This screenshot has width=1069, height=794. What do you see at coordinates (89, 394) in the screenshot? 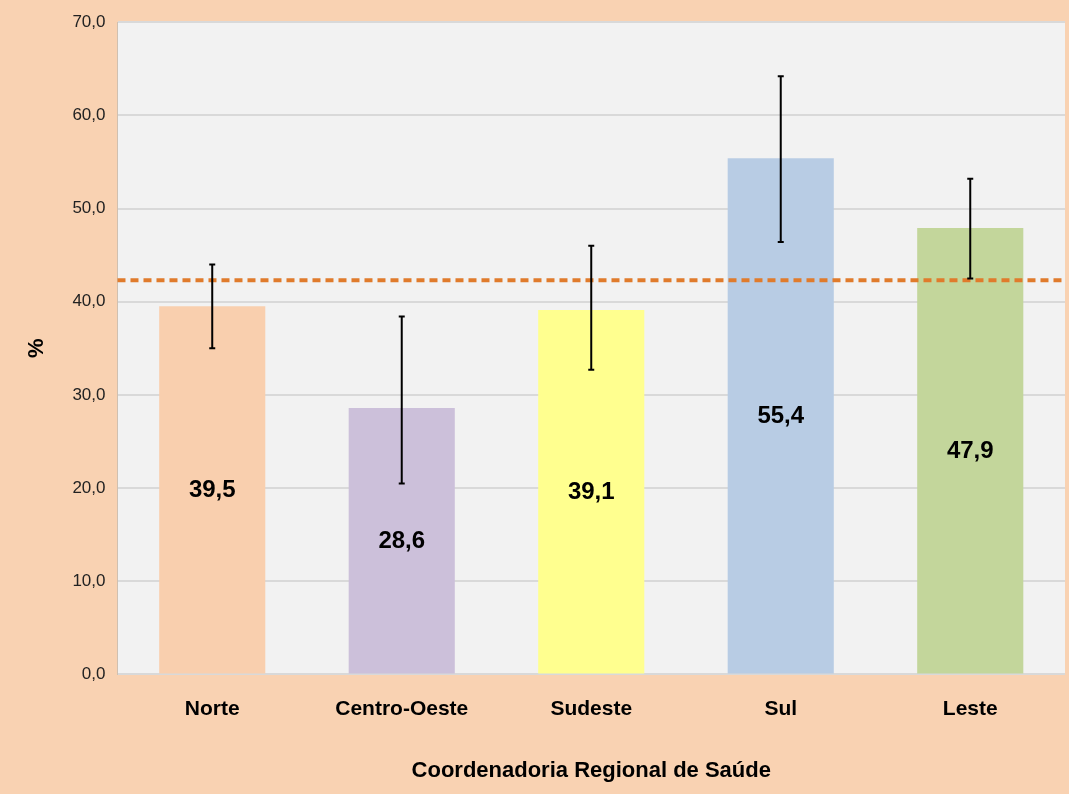
I see `y-tick-label: 30,0` at bounding box center [89, 394].